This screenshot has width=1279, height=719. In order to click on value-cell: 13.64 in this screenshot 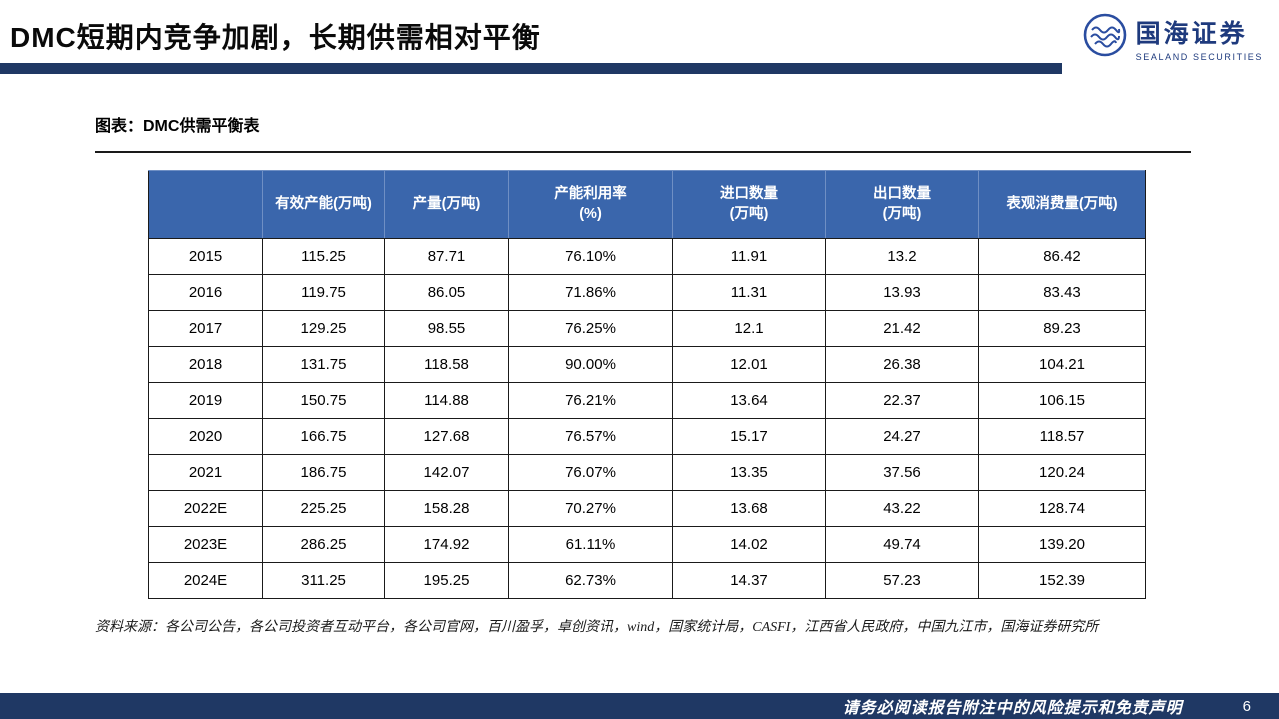, I will do `click(749, 400)`.